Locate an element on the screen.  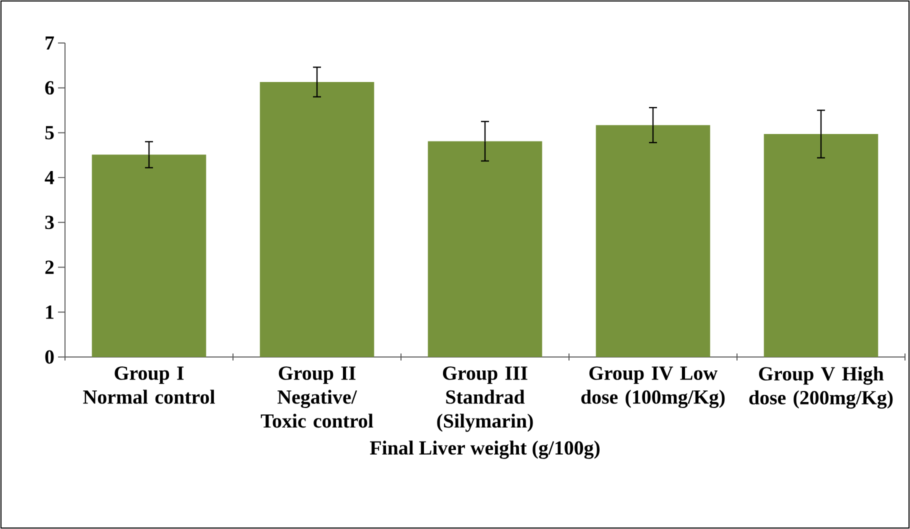
y-tick-label: 6 is located at coordinates (49, 88).